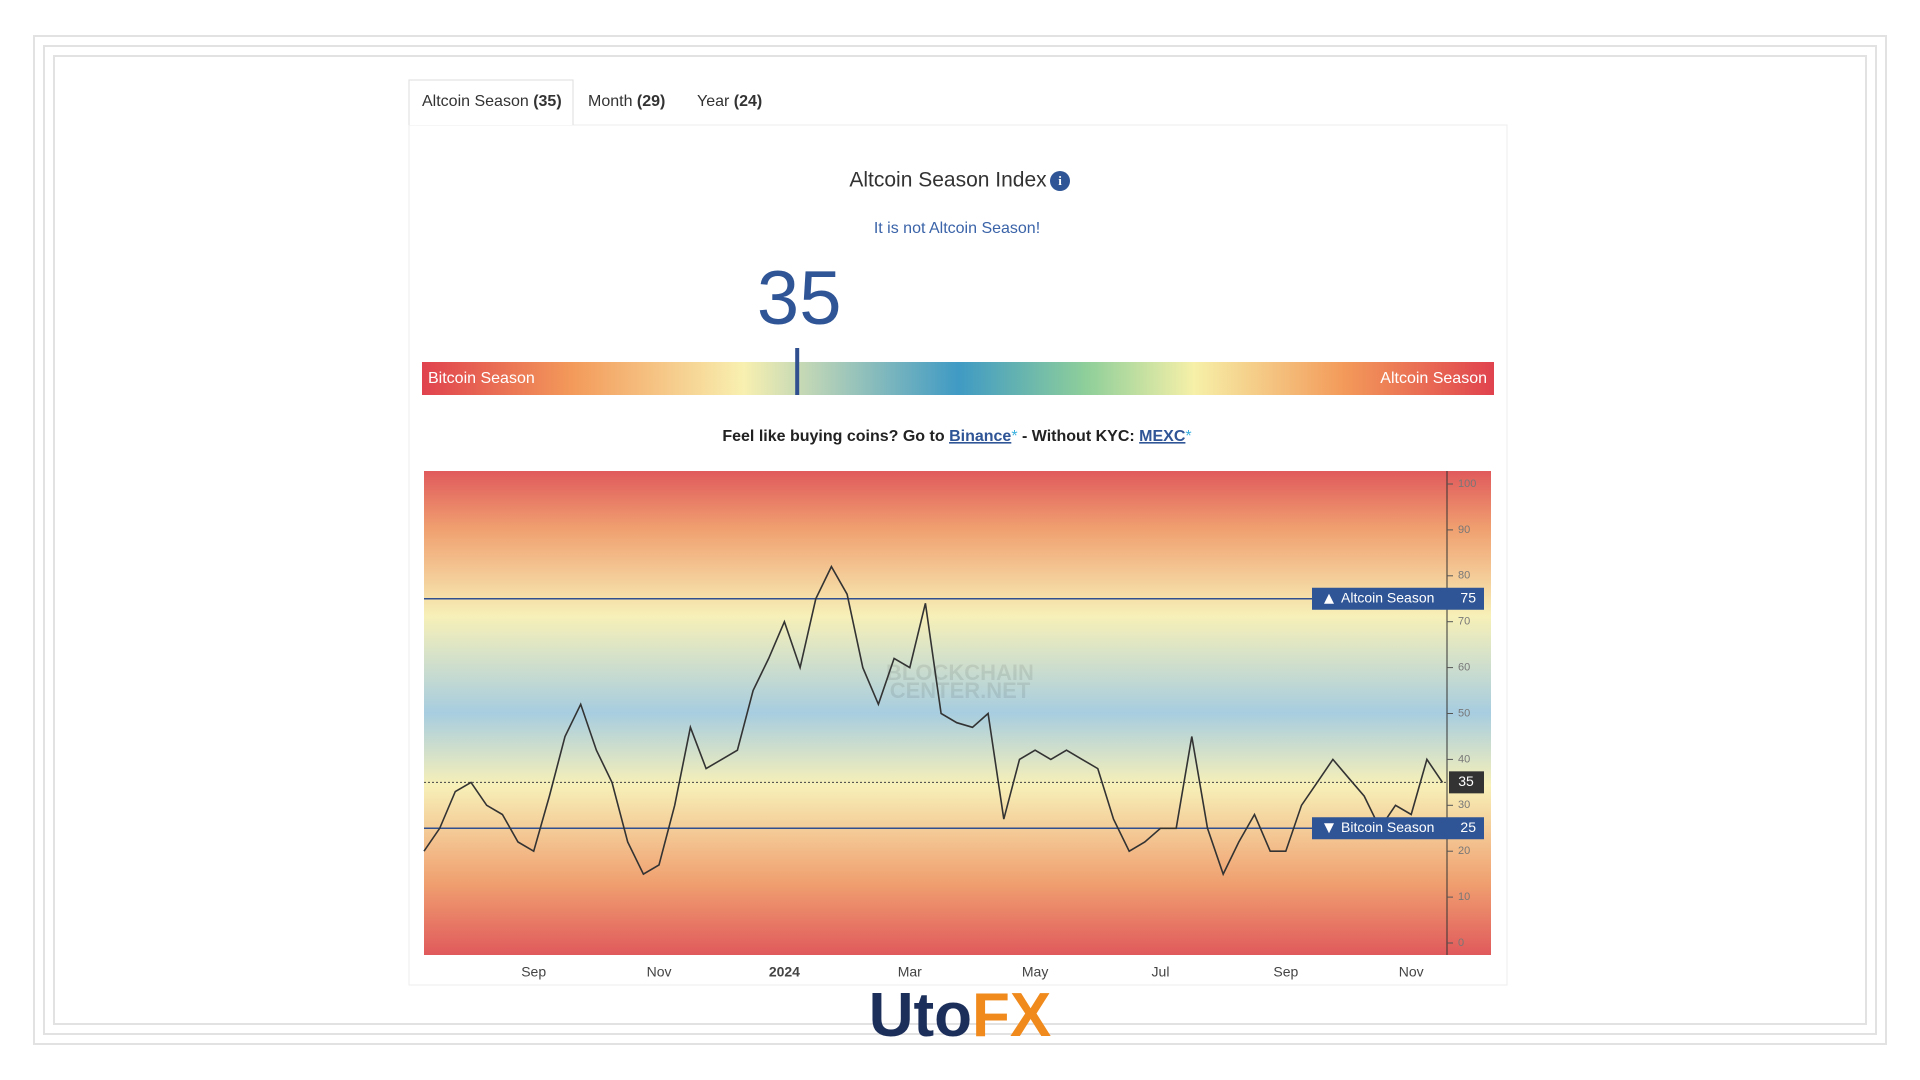 The image size is (1920, 1080). What do you see at coordinates (1468, 597) in the screenshot?
I see `reference-value: 75` at bounding box center [1468, 597].